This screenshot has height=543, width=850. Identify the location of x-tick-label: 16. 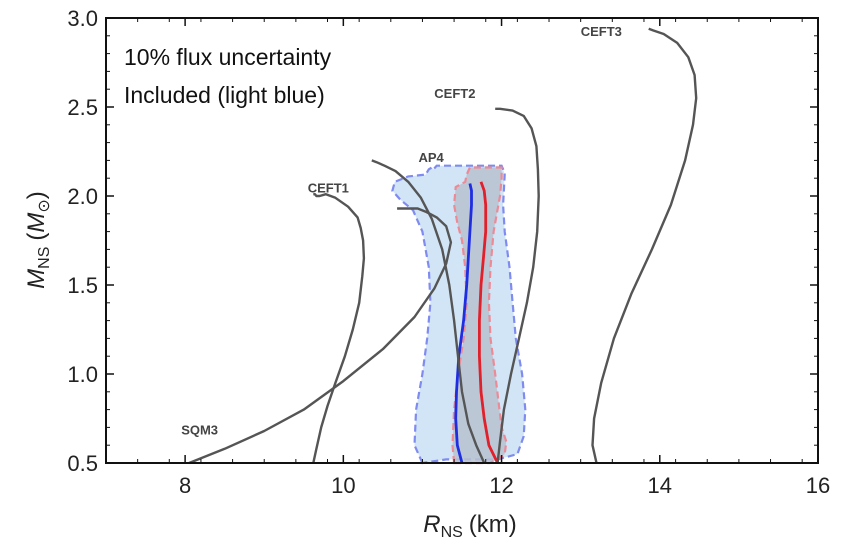
(818, 485).